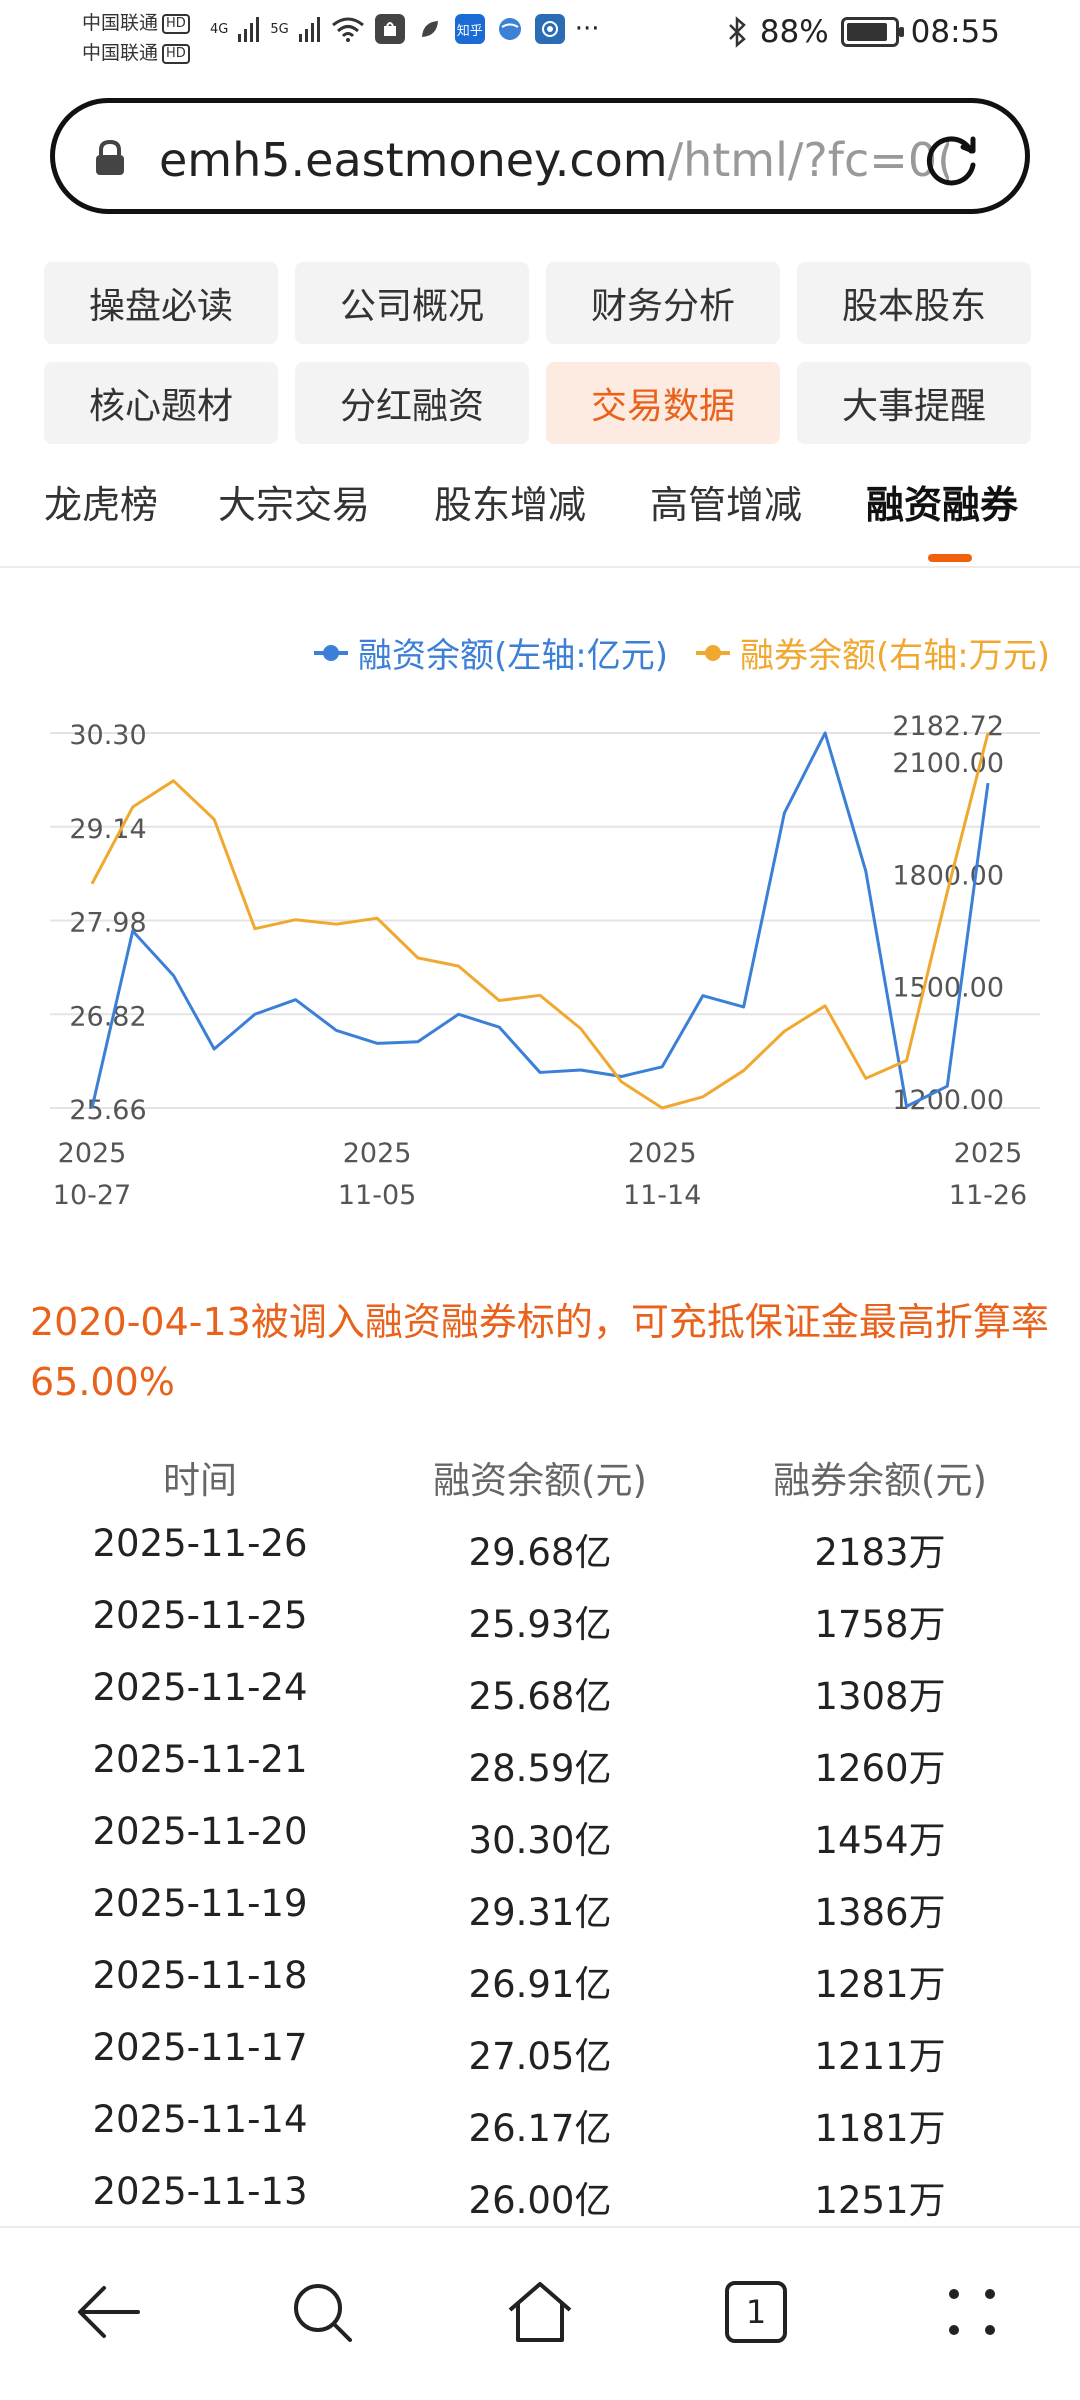  I want to click on reload-icon, so click(953, 159).